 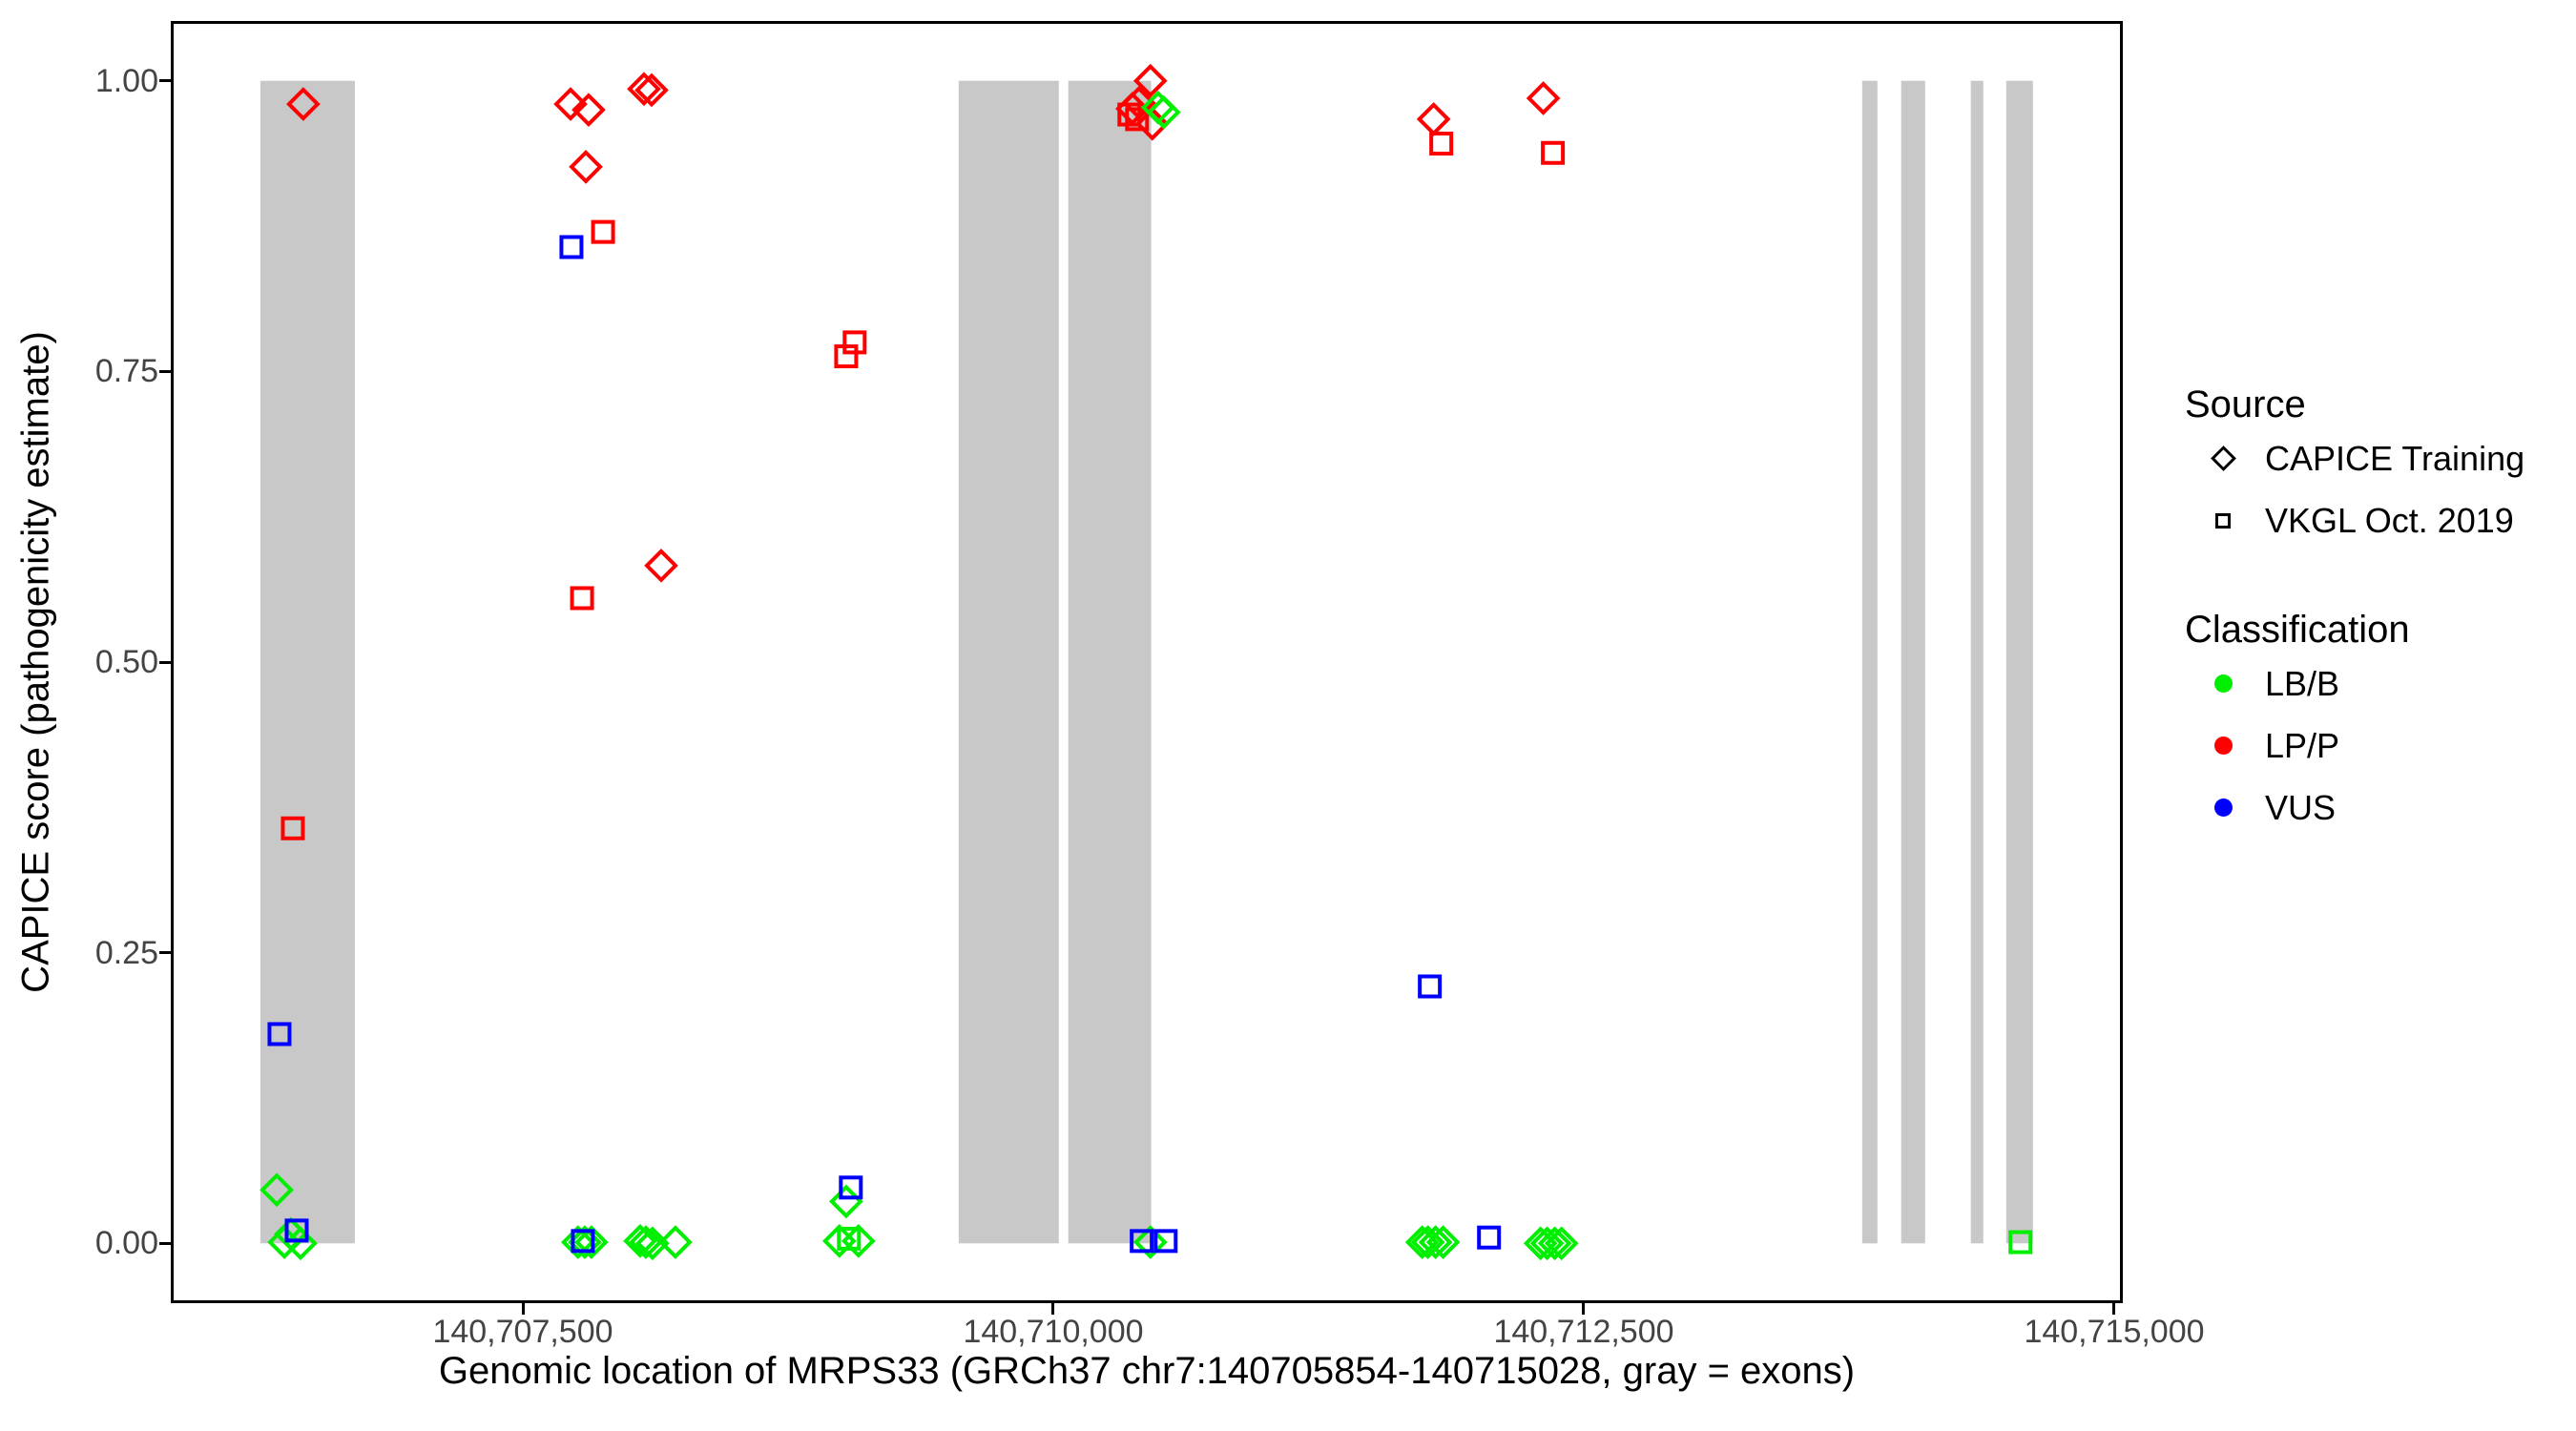 I want to click on red-dot-icon, so click(x=2223, y=745).